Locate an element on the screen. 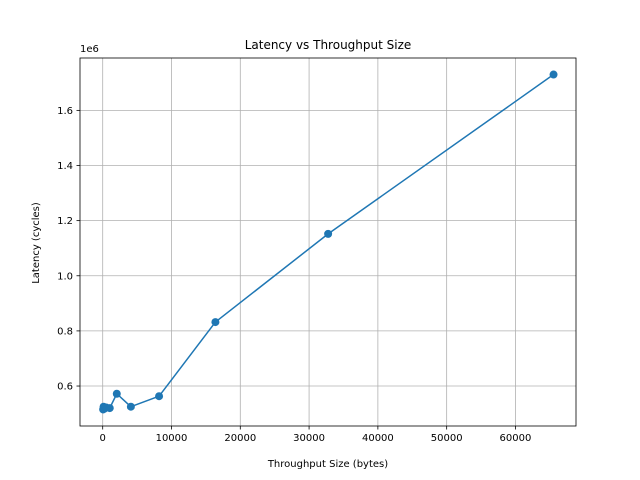  x-tick-label: 0 is located at coordinates (103, 438).